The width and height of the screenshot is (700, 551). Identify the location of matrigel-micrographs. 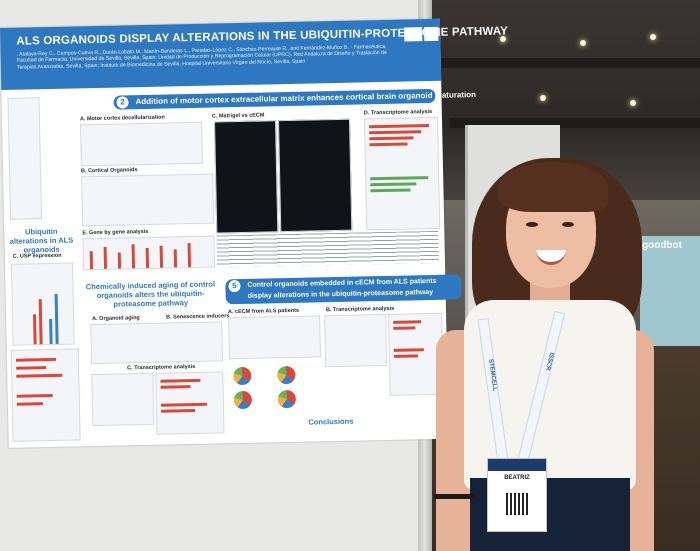
(246, 177).